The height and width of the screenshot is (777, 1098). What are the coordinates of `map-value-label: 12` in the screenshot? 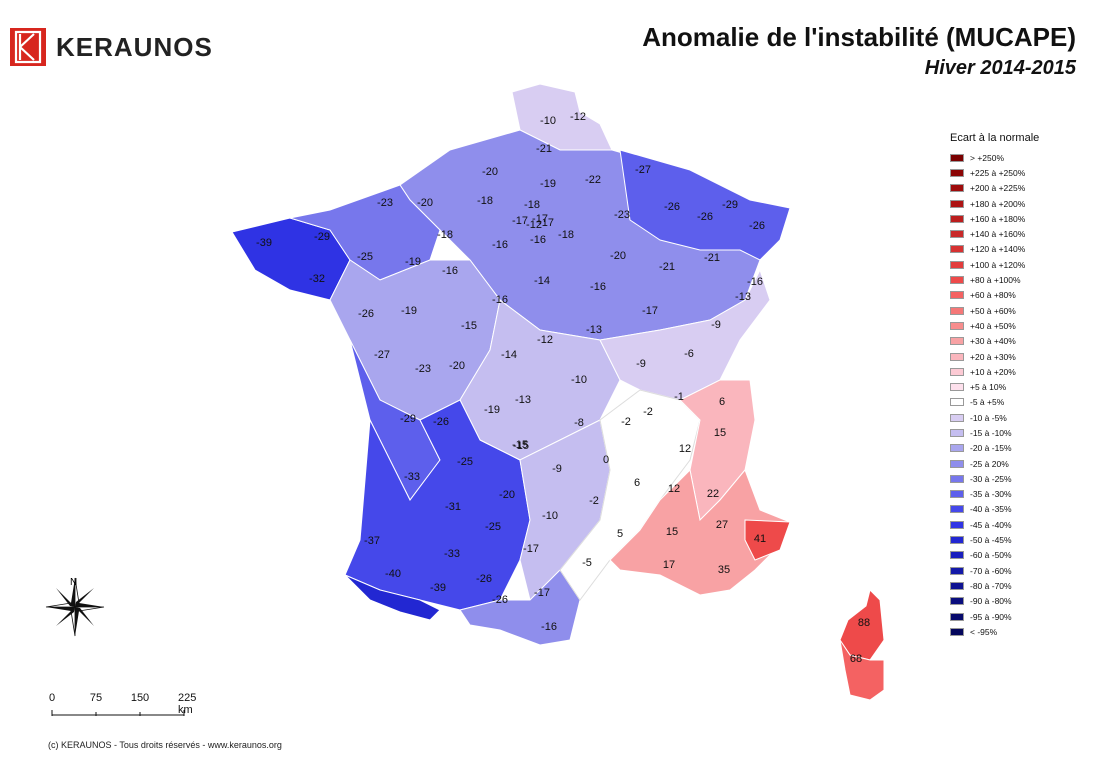 It's located at (685, 449).